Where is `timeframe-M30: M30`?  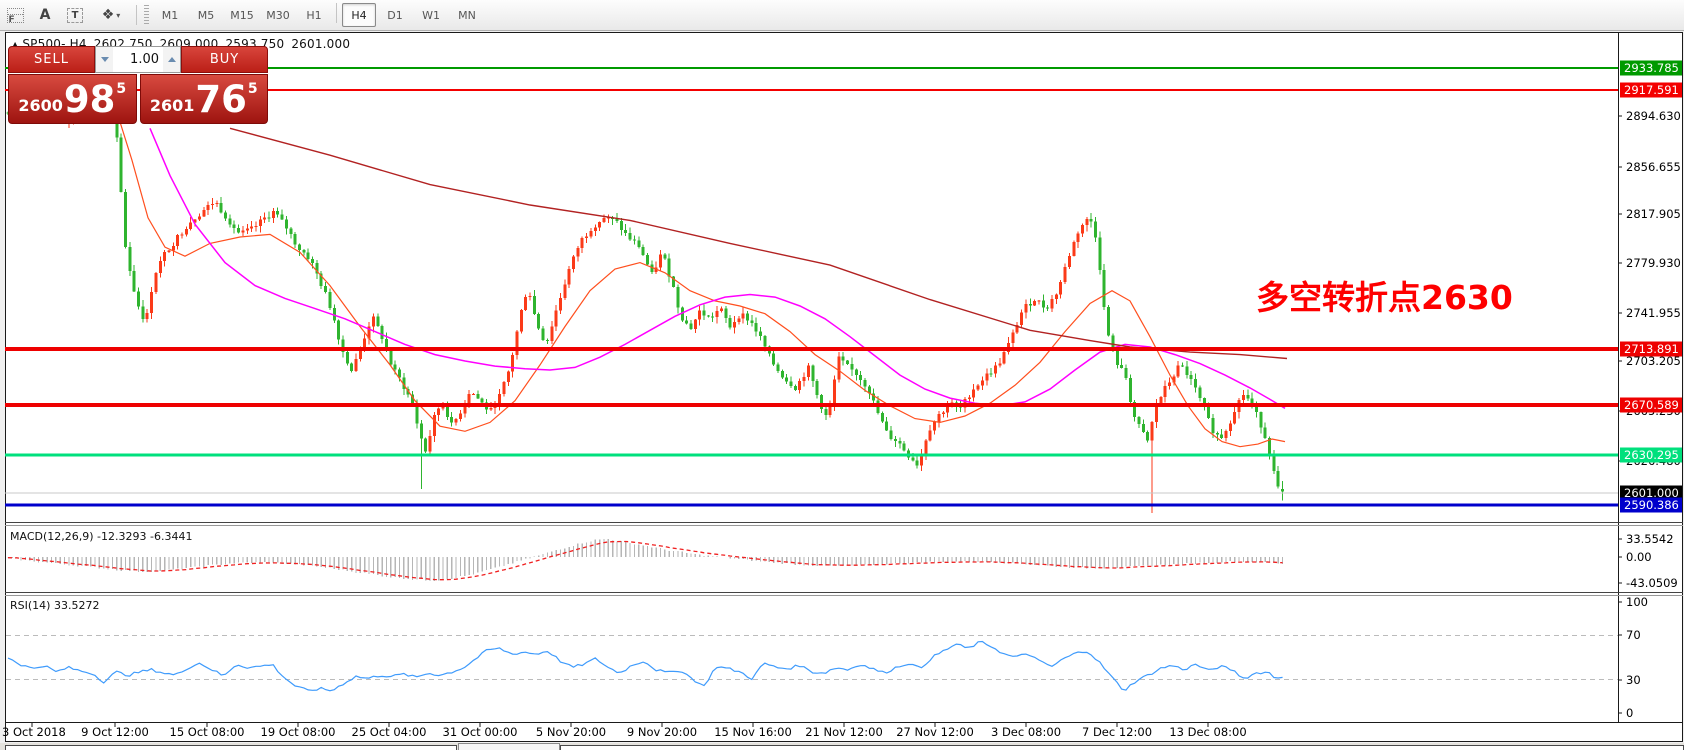
timeframe-M30: M30 is located at coordinates (278, 15).